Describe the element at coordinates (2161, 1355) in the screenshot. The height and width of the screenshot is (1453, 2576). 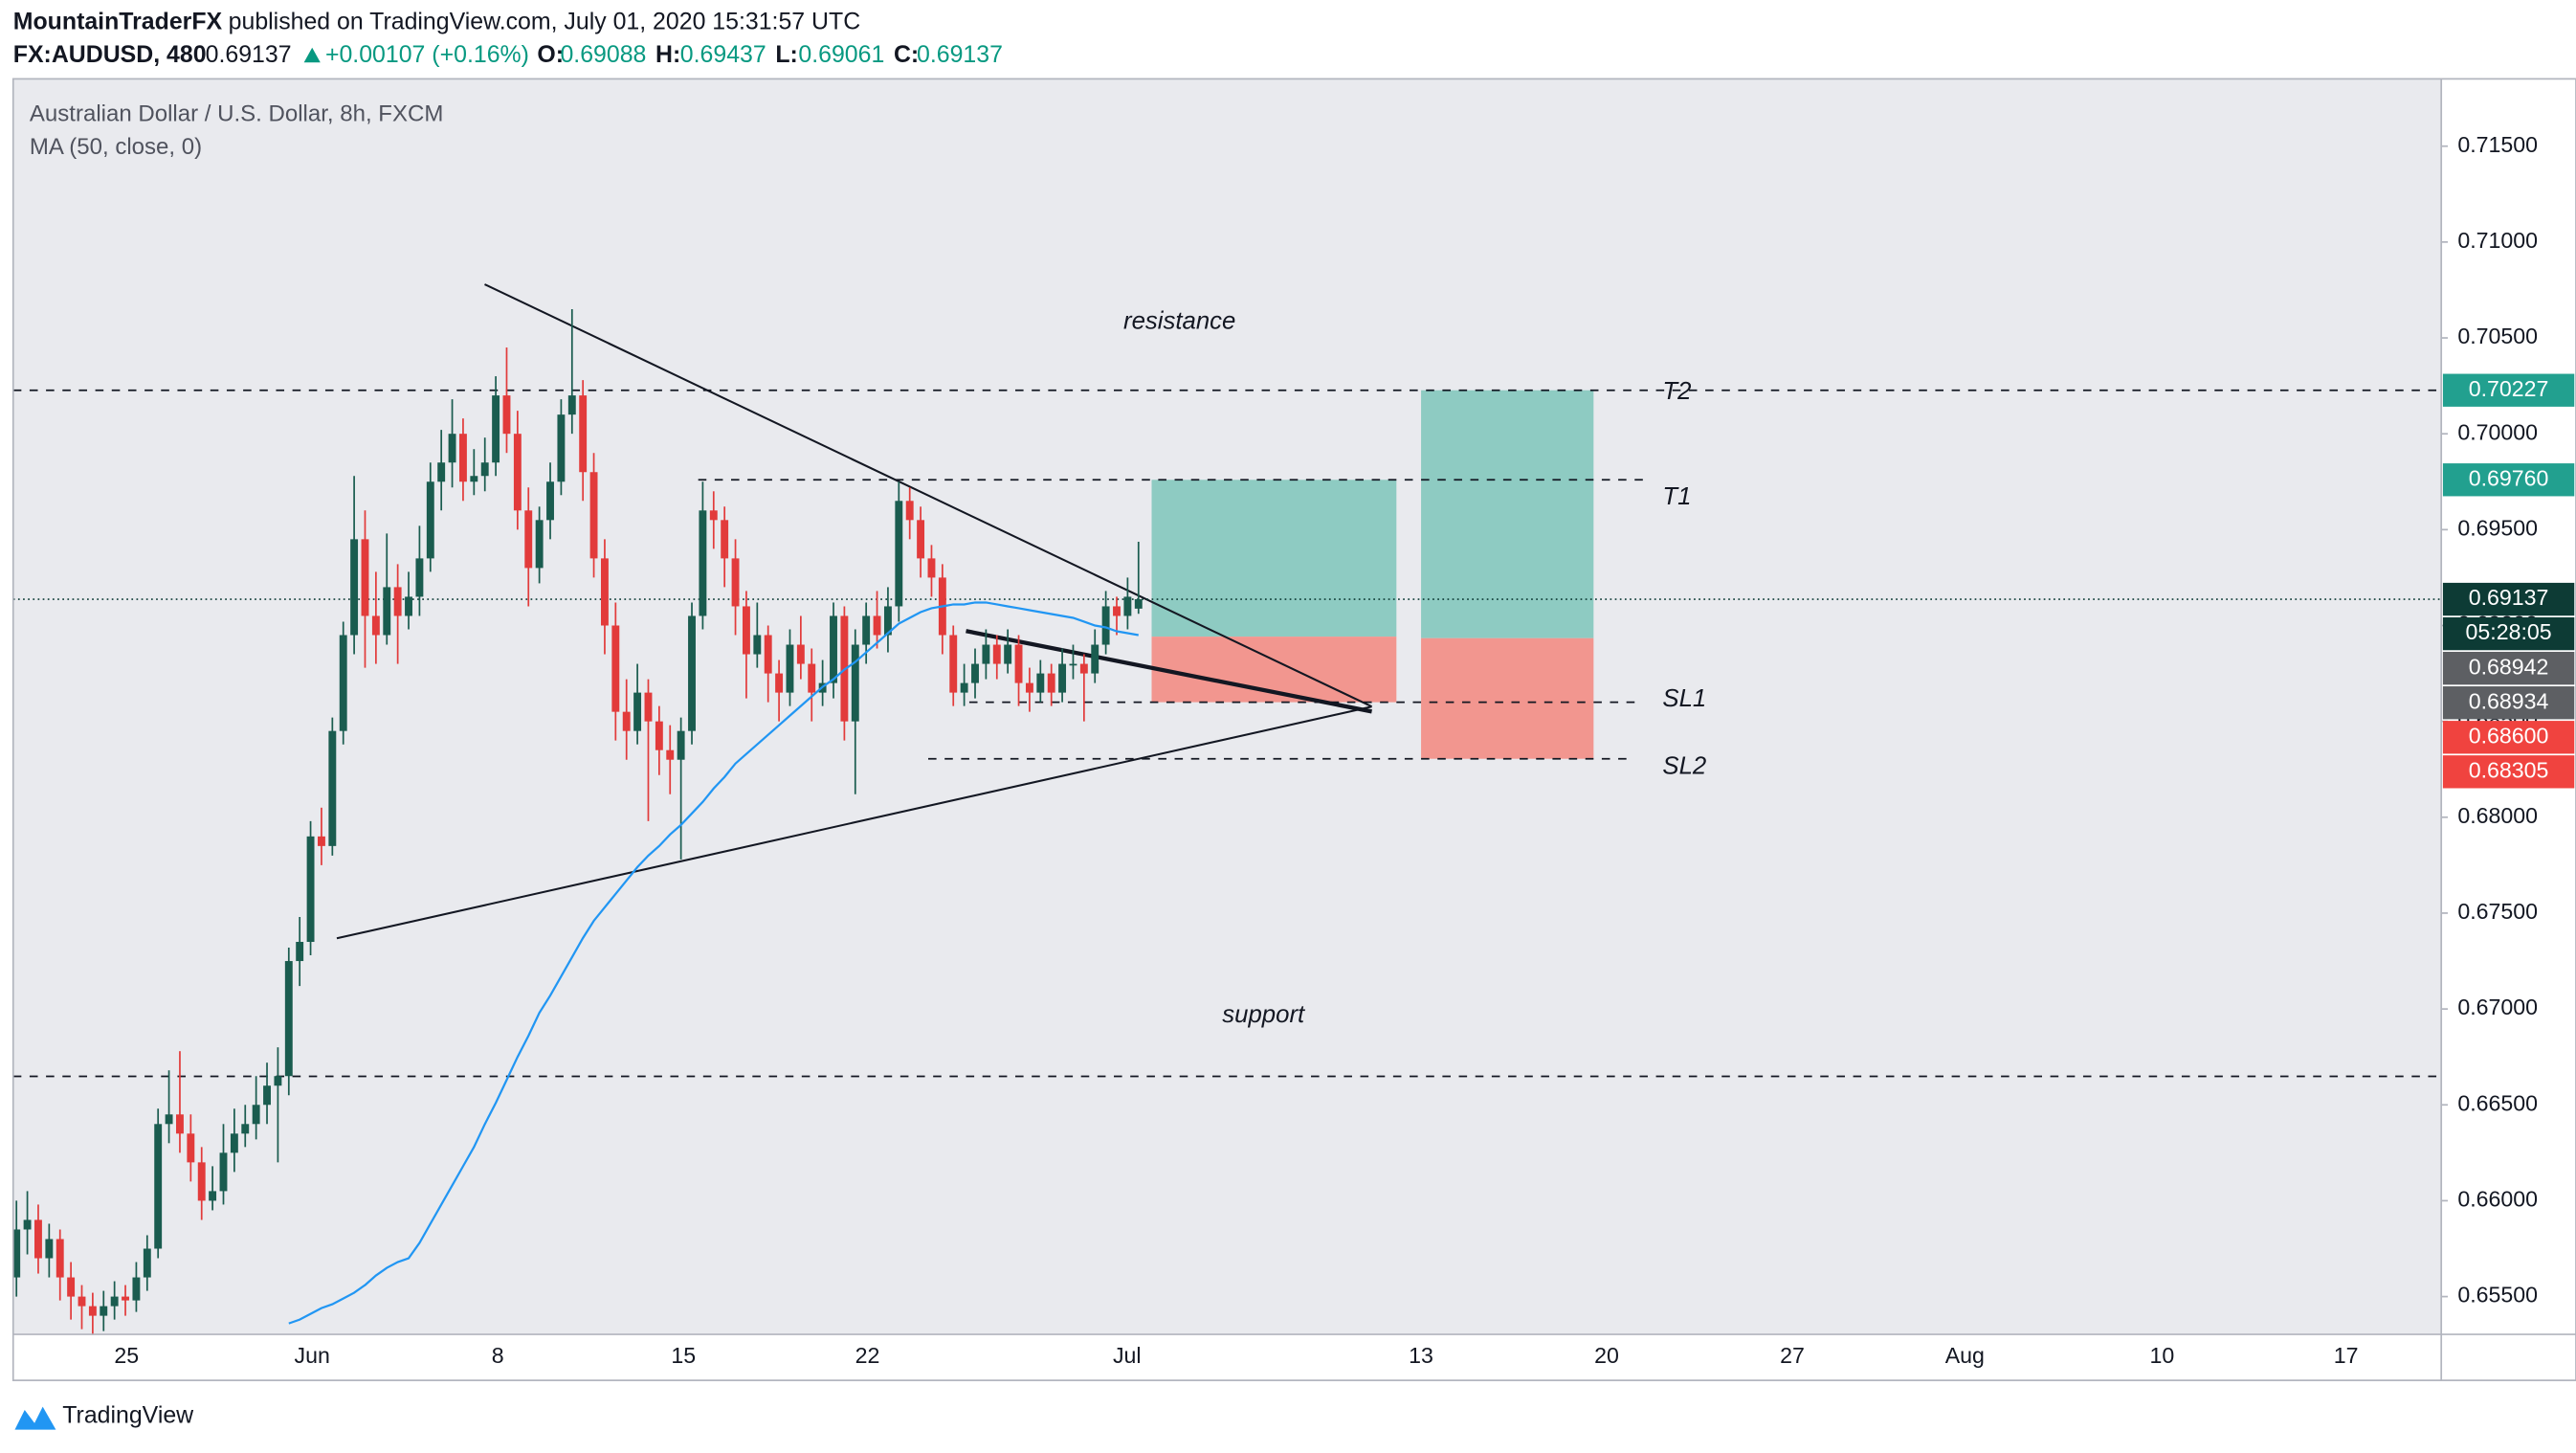
I see `x-tick-label: 10` at that location.